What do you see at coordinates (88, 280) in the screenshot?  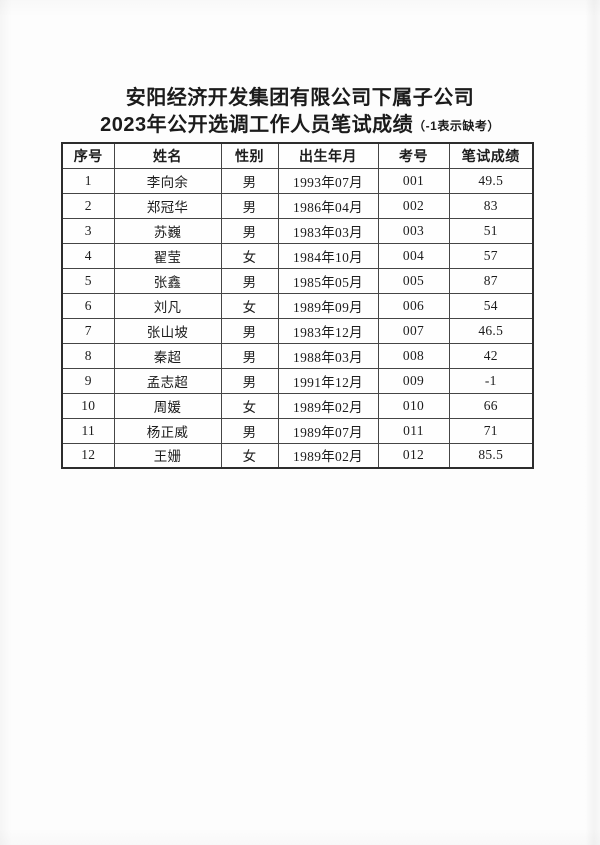 I see `table-cell: 5` at bounding box center [88, 280].